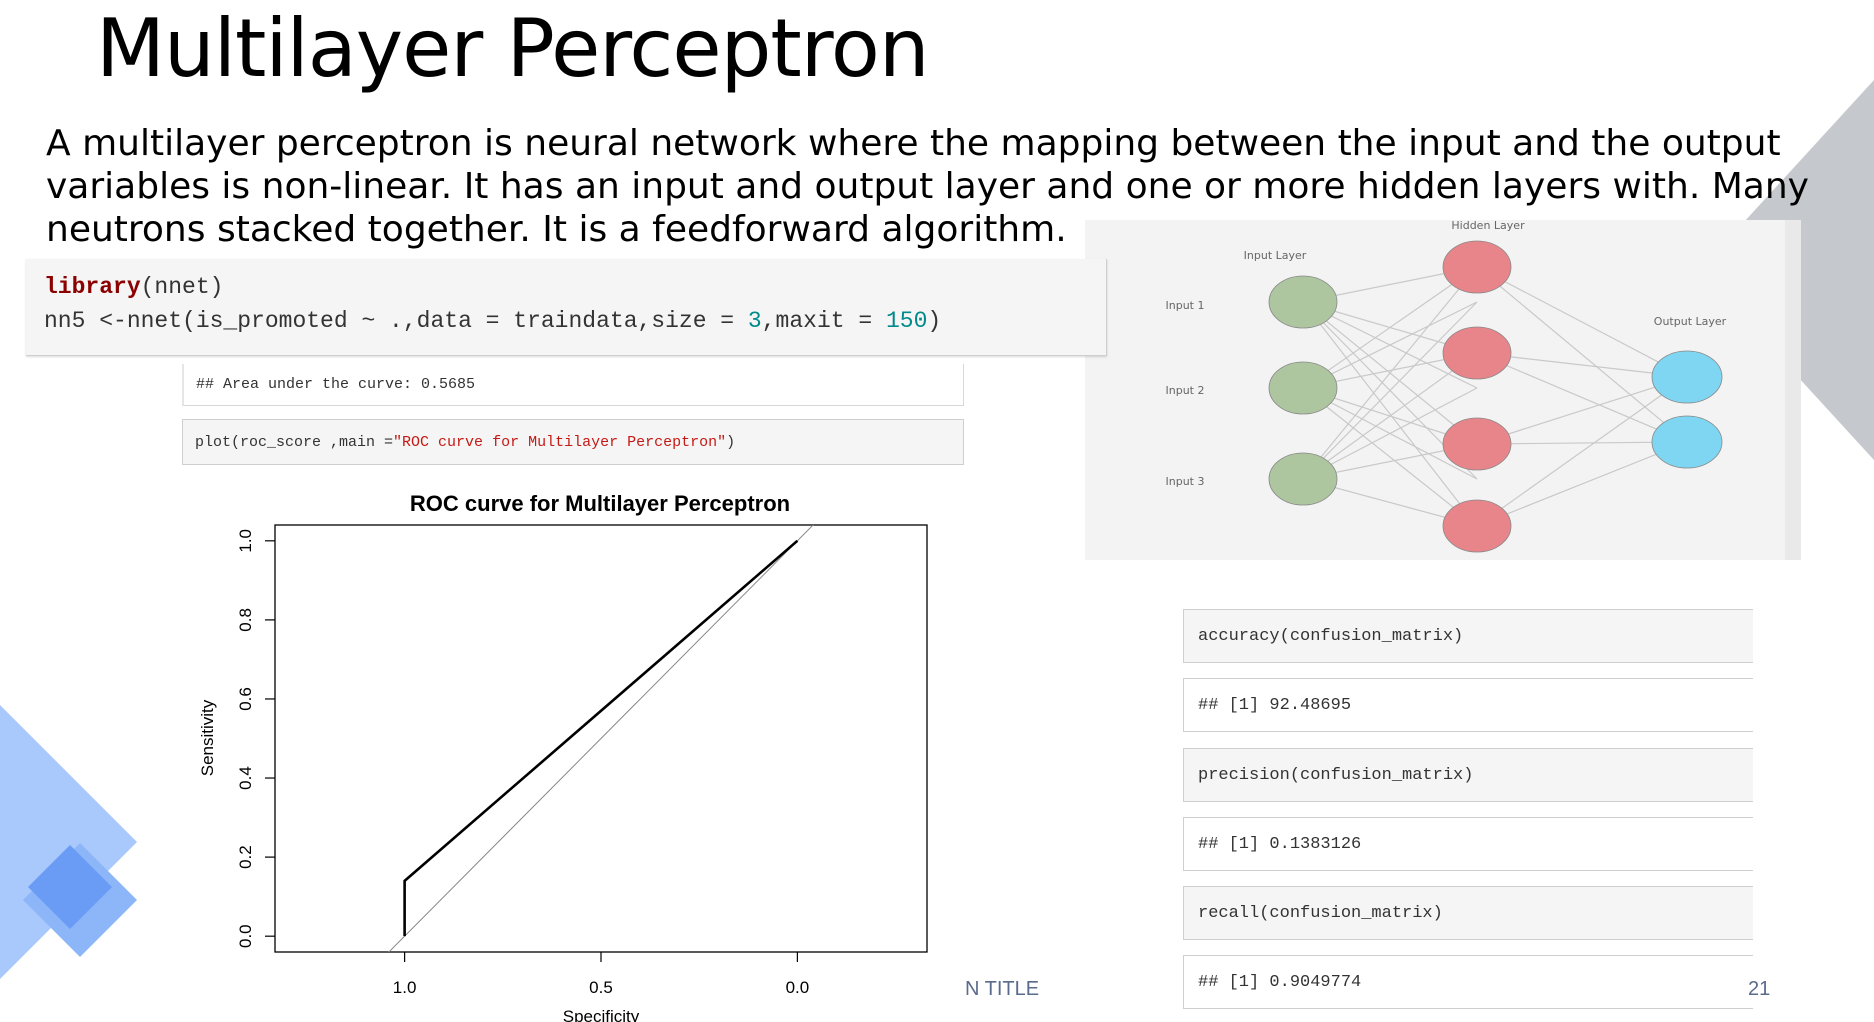  I want to click on auc-output: ## Area under the curve: 0.5685, so click(573, 385).